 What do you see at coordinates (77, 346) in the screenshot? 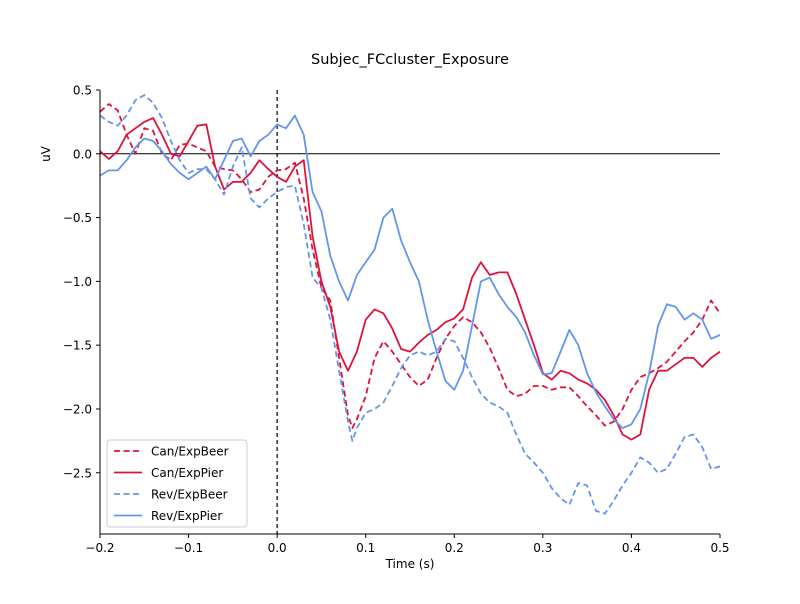
I see `y-tick-label: −1.5` at bounding box center [77, 346].